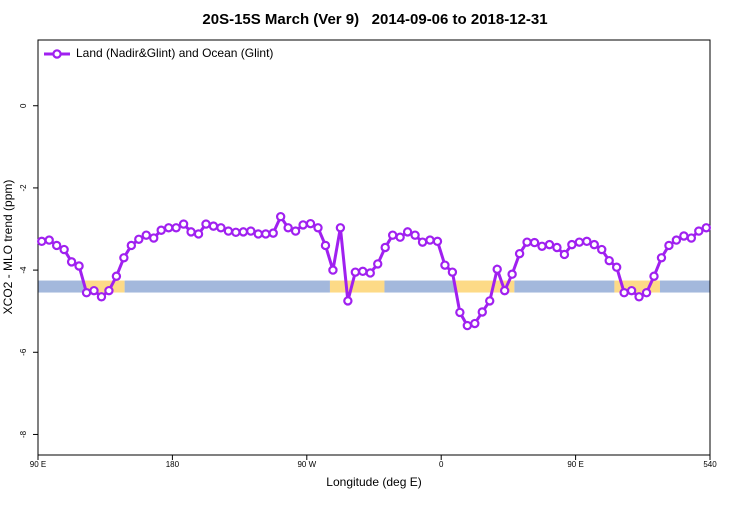  I want to click on y-tick-label: 0, so click(23, 105).